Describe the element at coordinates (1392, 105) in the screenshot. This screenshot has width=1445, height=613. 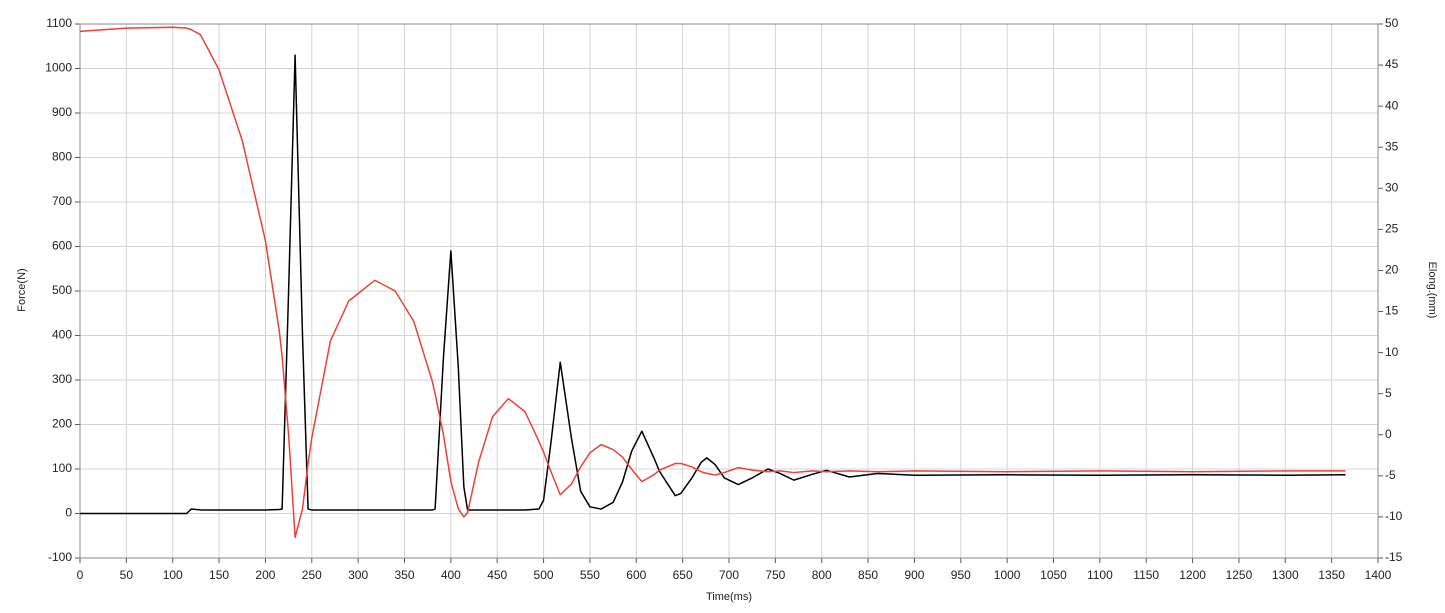
I see `y2-tick-label: 40` at that location.